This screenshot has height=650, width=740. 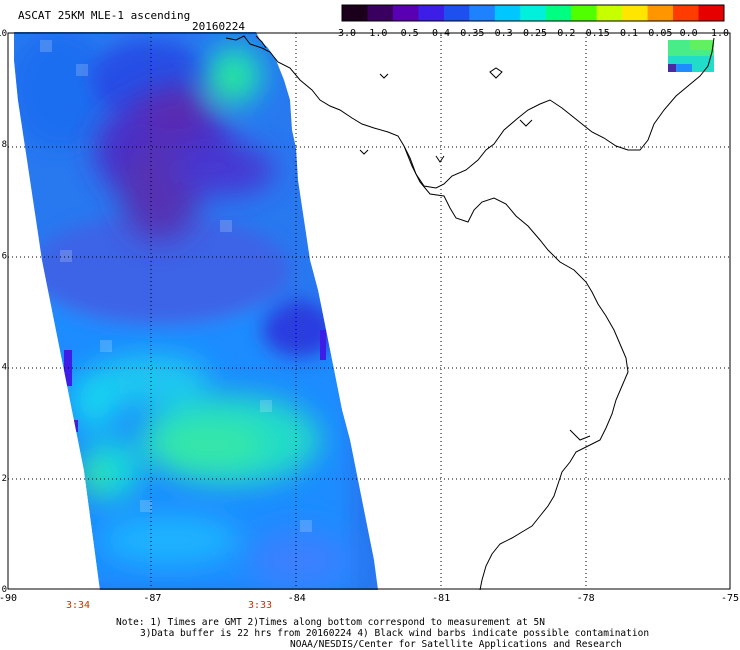 I want to click on y-axis-ticks: 0 2 4 6 8 10, so click(x=3, y=312).